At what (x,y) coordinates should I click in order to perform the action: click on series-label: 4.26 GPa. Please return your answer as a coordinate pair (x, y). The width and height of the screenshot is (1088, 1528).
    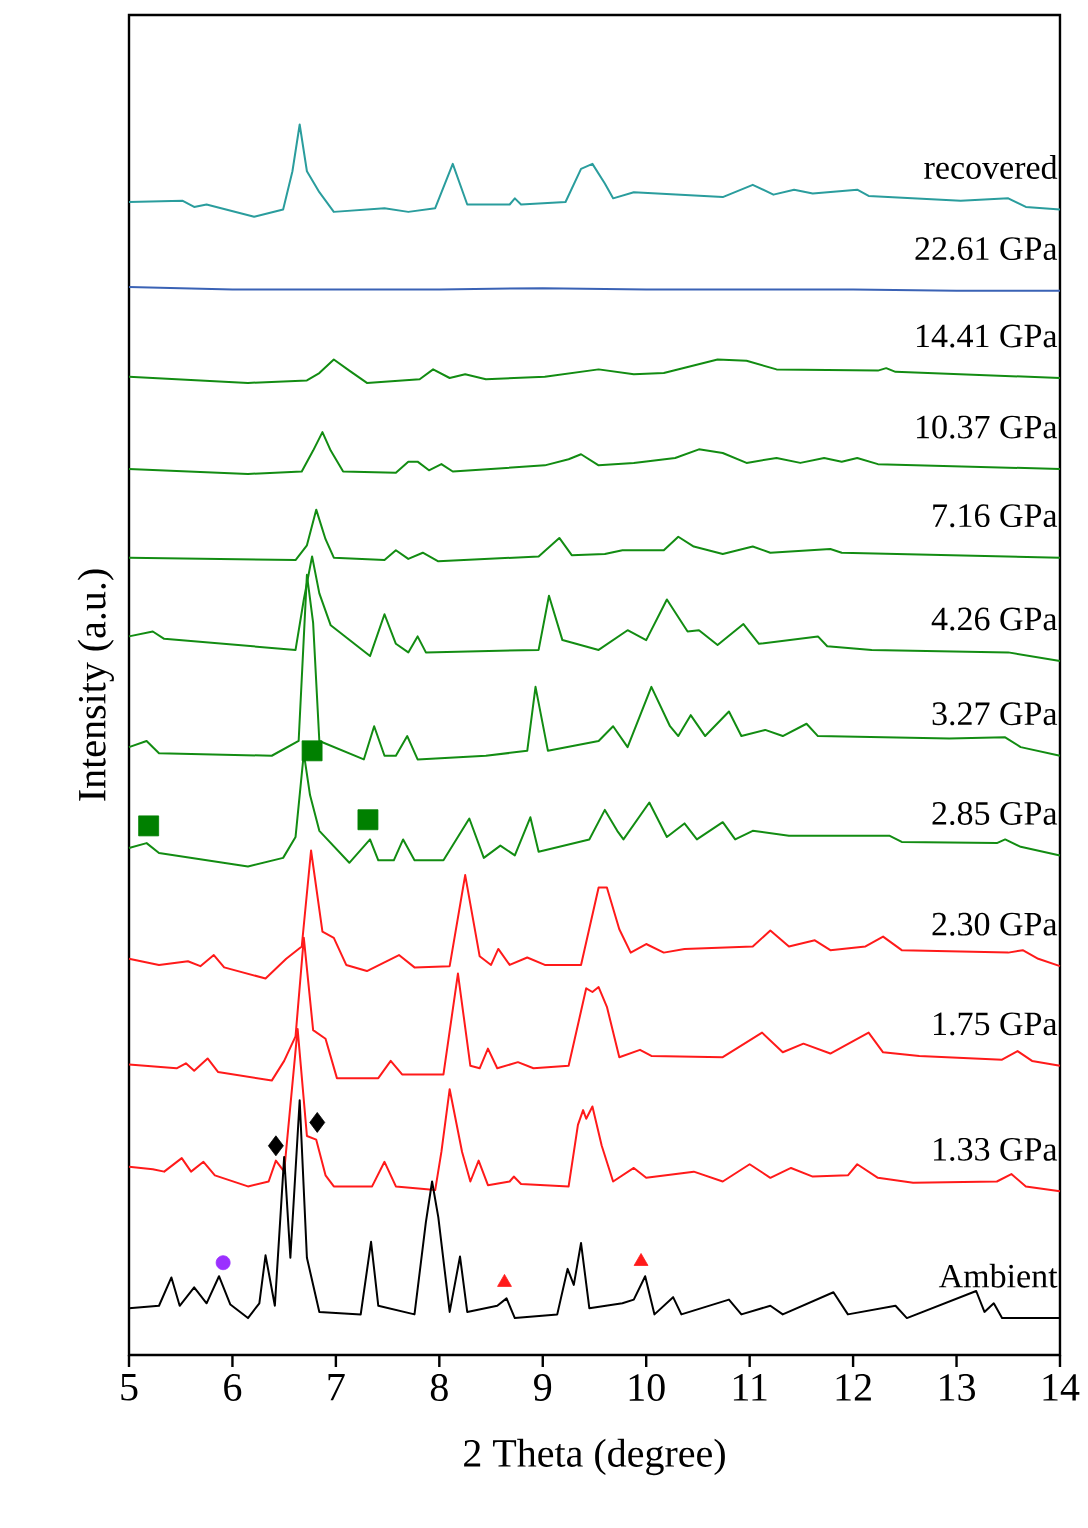
    Looking at the image, I should click on (994, 619).